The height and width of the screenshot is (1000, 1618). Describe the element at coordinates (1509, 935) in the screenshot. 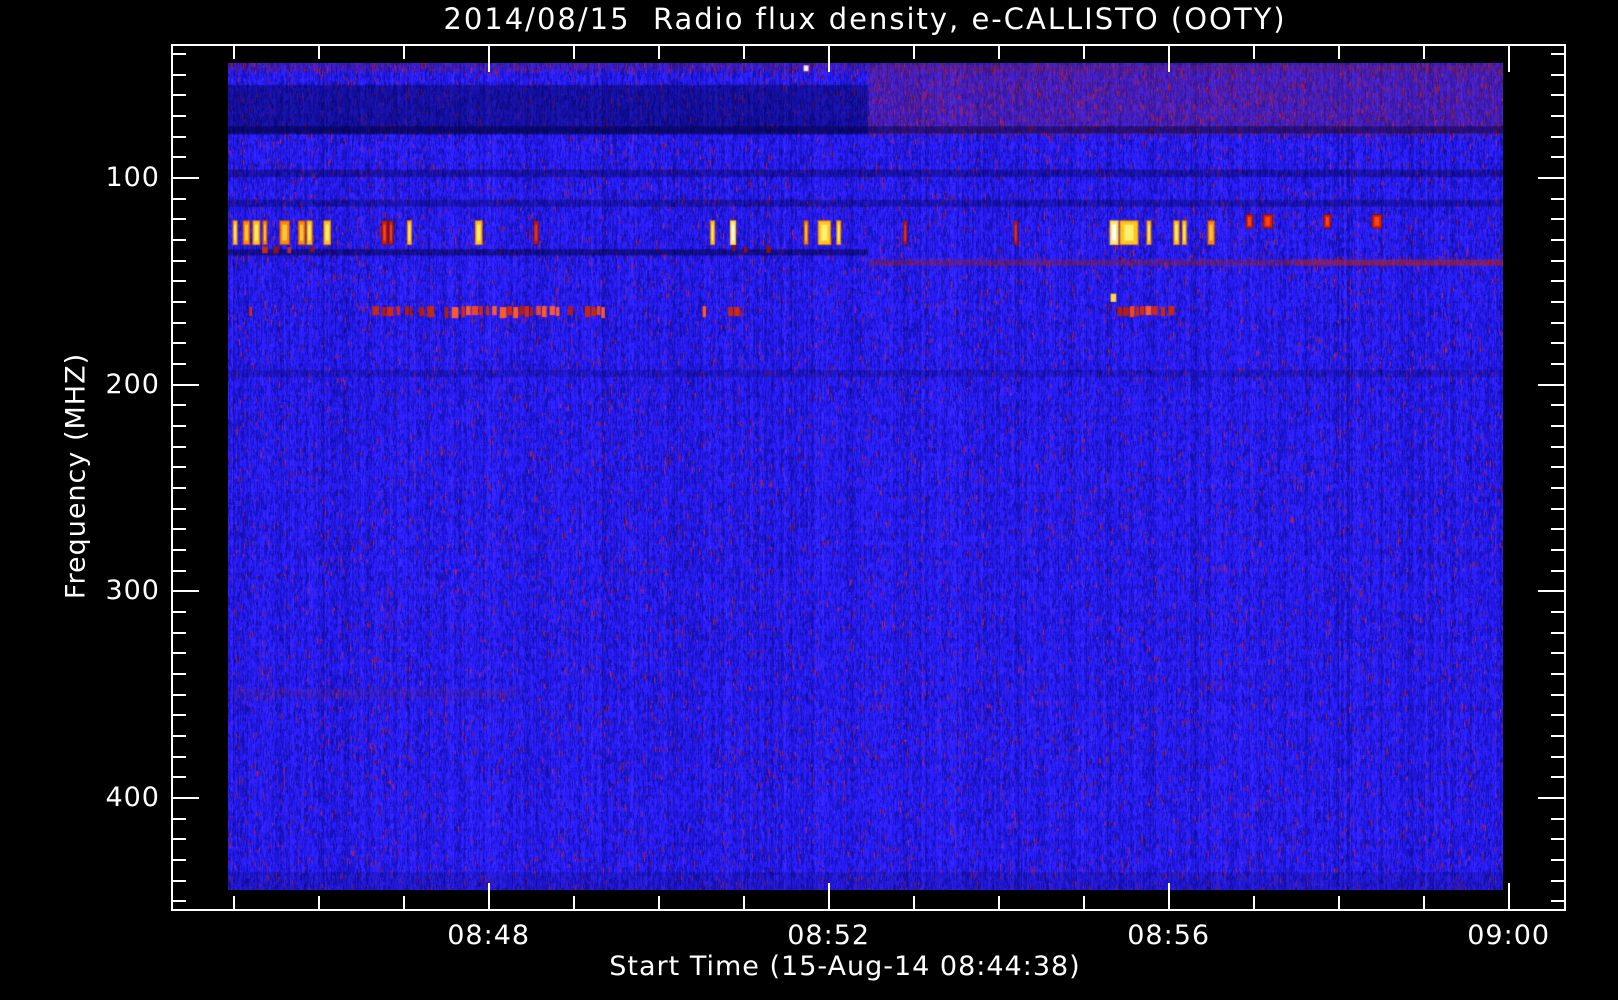

I see `x-tick-label: 09:00` at that location.